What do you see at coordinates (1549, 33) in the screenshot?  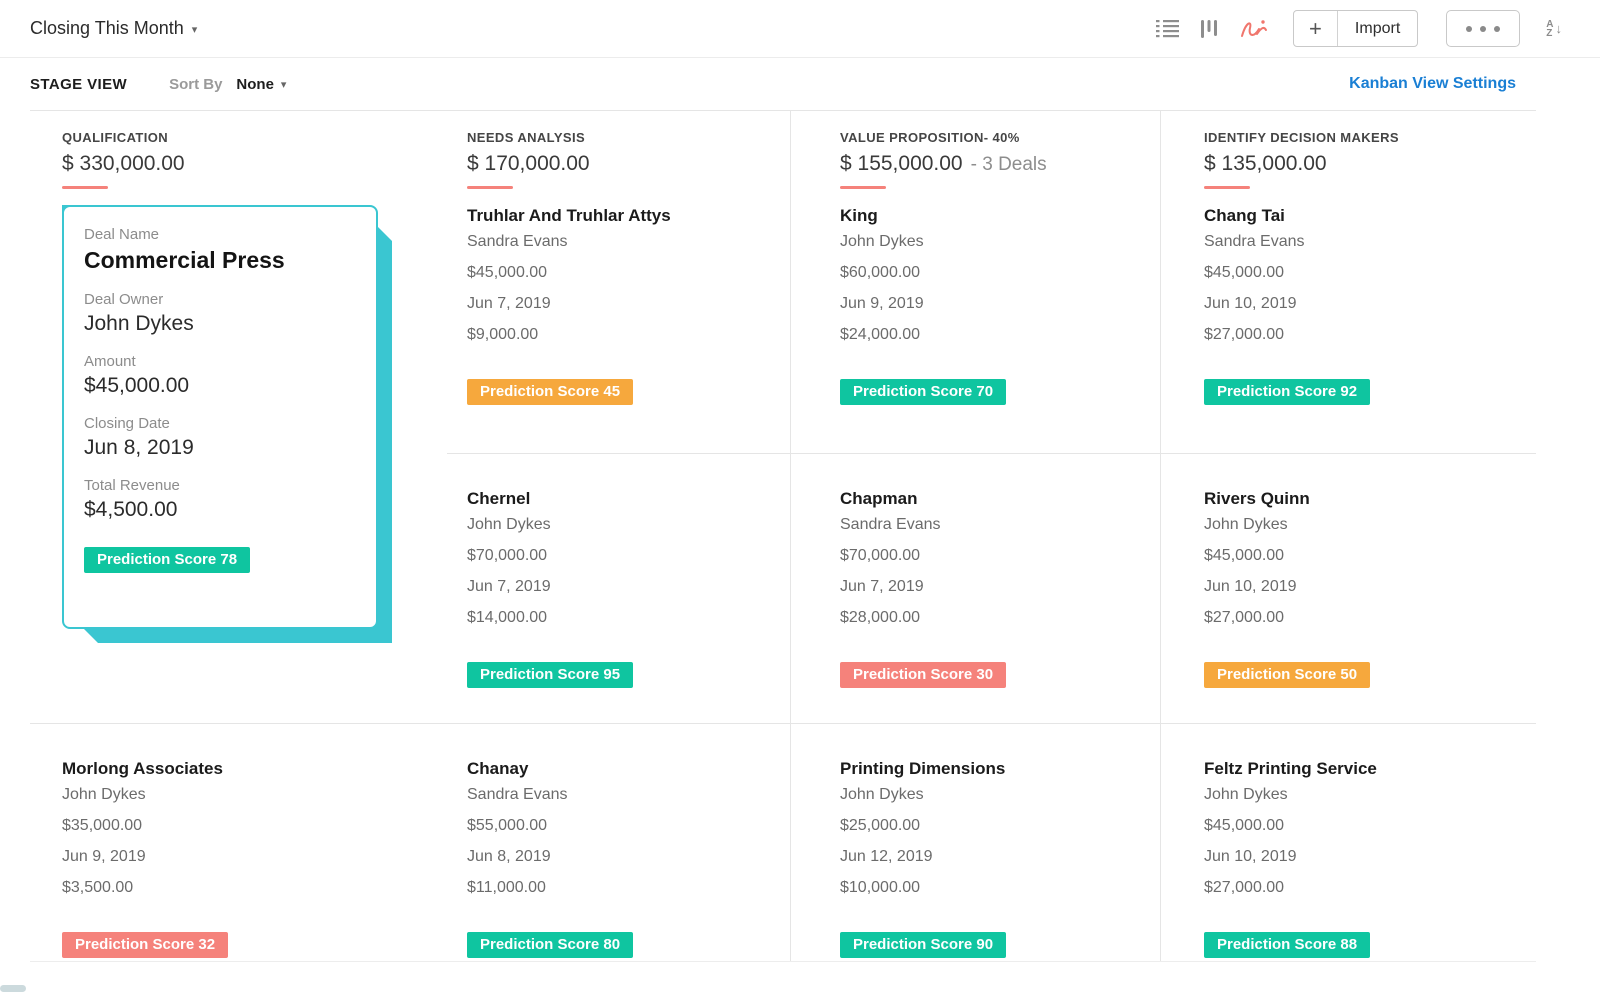 I see `sort-letter-z: Z` at bounding box center [1549, 33].